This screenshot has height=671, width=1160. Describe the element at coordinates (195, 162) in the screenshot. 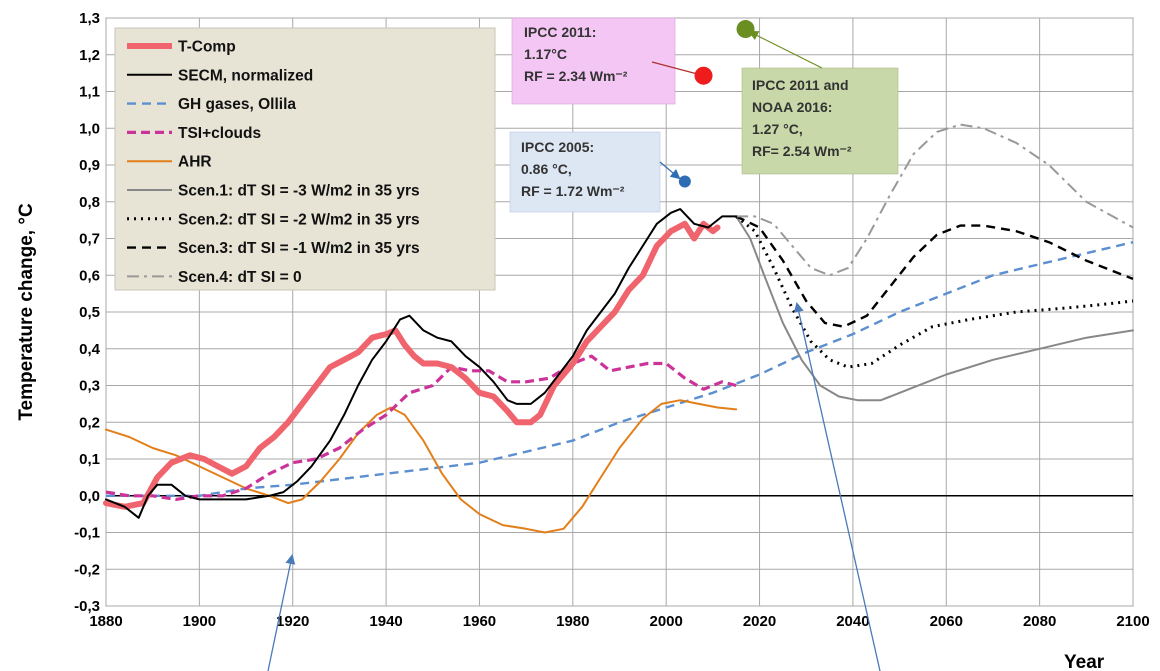

I see `legend-label: AHR` at that location.